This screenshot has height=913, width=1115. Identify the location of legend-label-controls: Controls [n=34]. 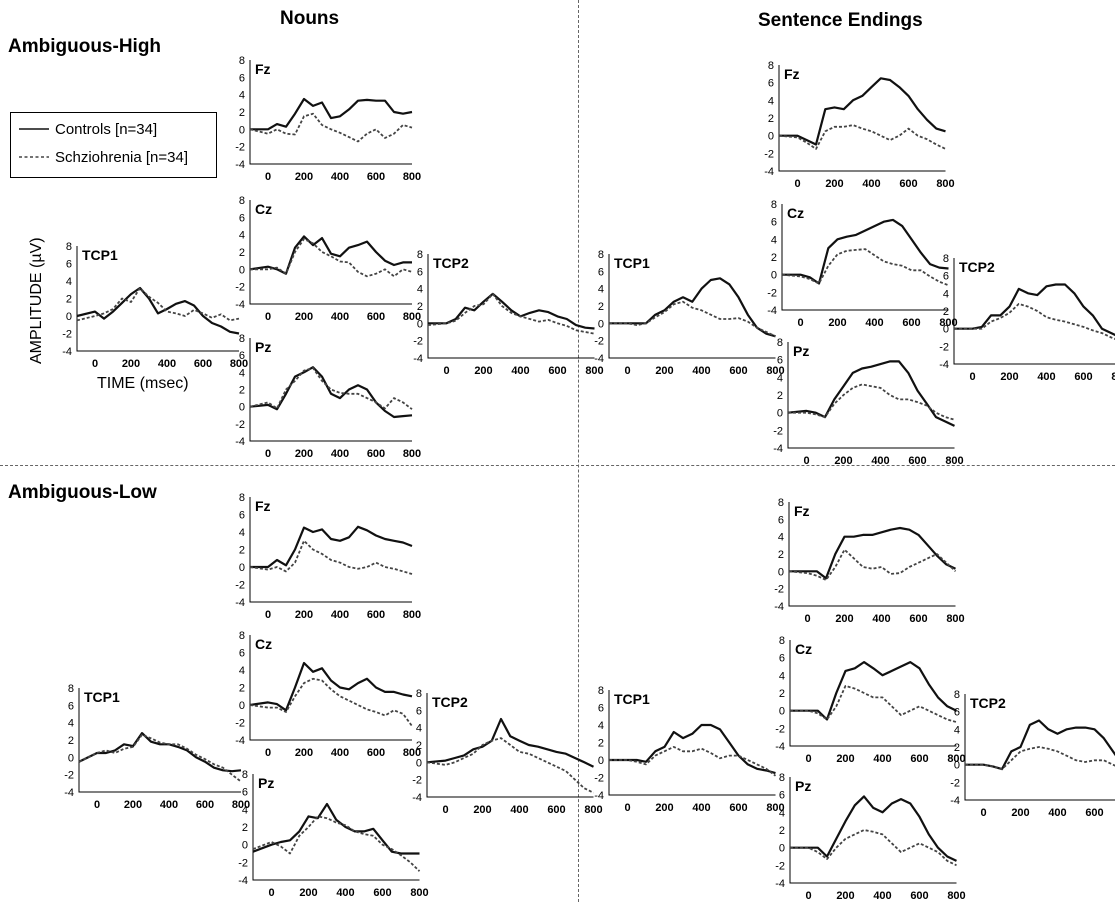
(106, 129).